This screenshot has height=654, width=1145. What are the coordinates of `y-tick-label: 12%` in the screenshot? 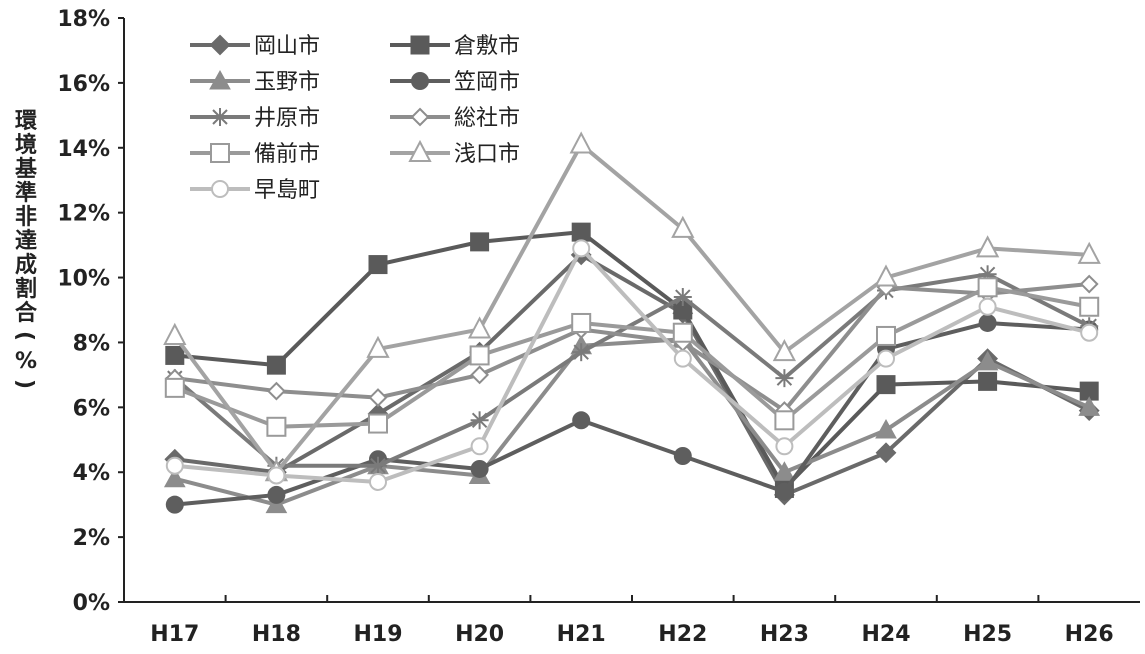 It's located at (83, 214).